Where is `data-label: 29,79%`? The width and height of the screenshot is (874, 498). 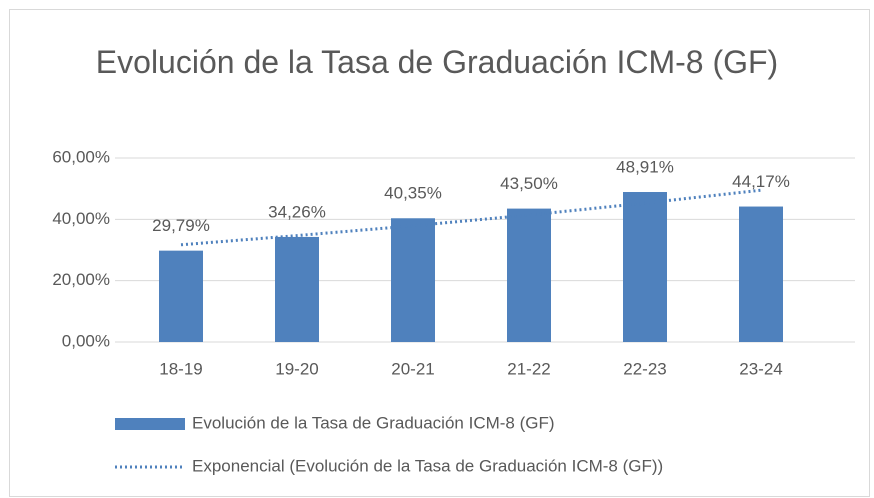 data-label: 29,79% is located at coordinates (181, 225).